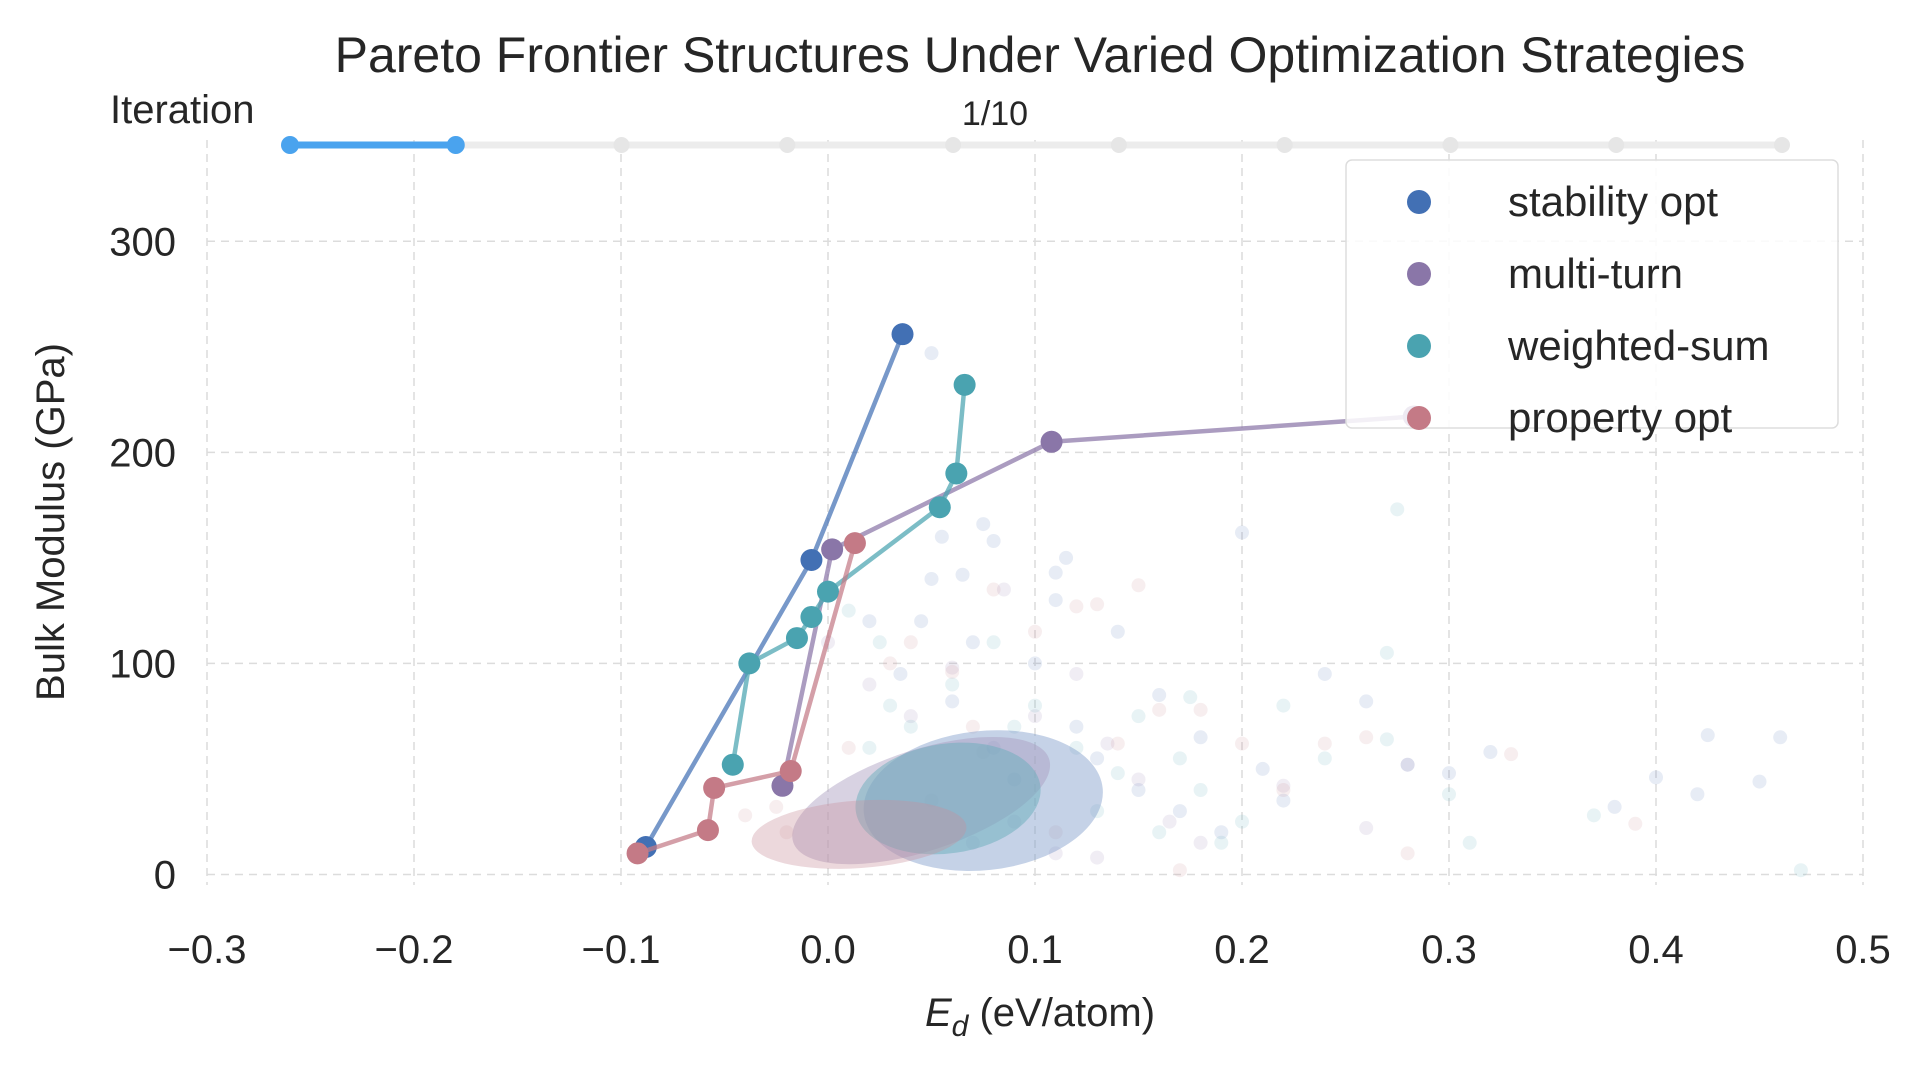  Describe the element at coordinates (1569, 417) in the screenshot. I see `legend-item: property opt` at that location.